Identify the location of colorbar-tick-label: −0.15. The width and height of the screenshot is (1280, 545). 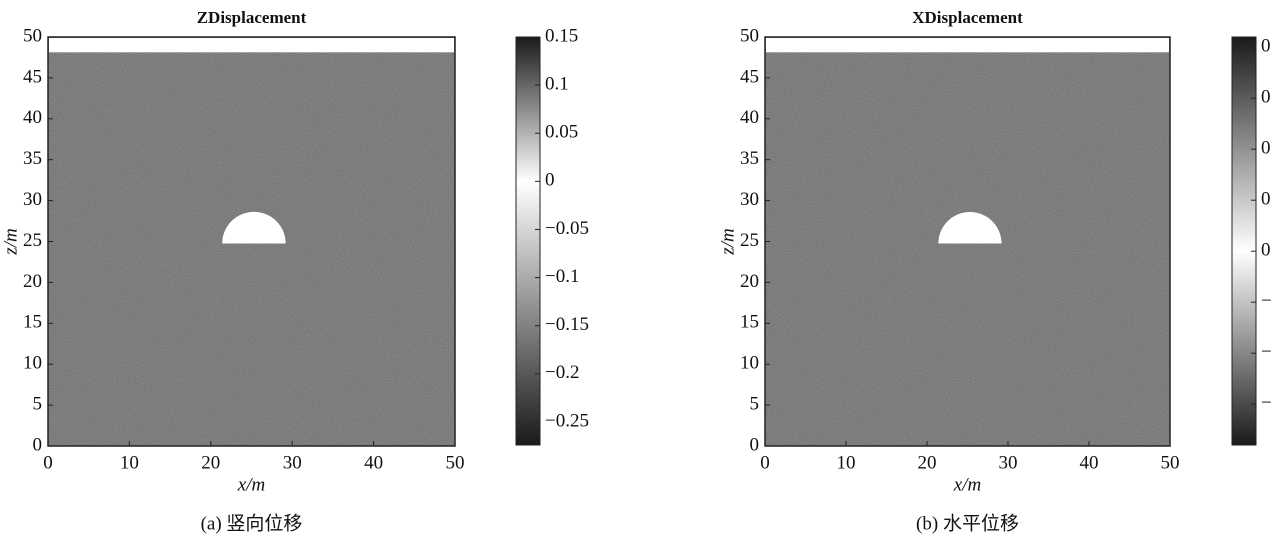
(567, 324).